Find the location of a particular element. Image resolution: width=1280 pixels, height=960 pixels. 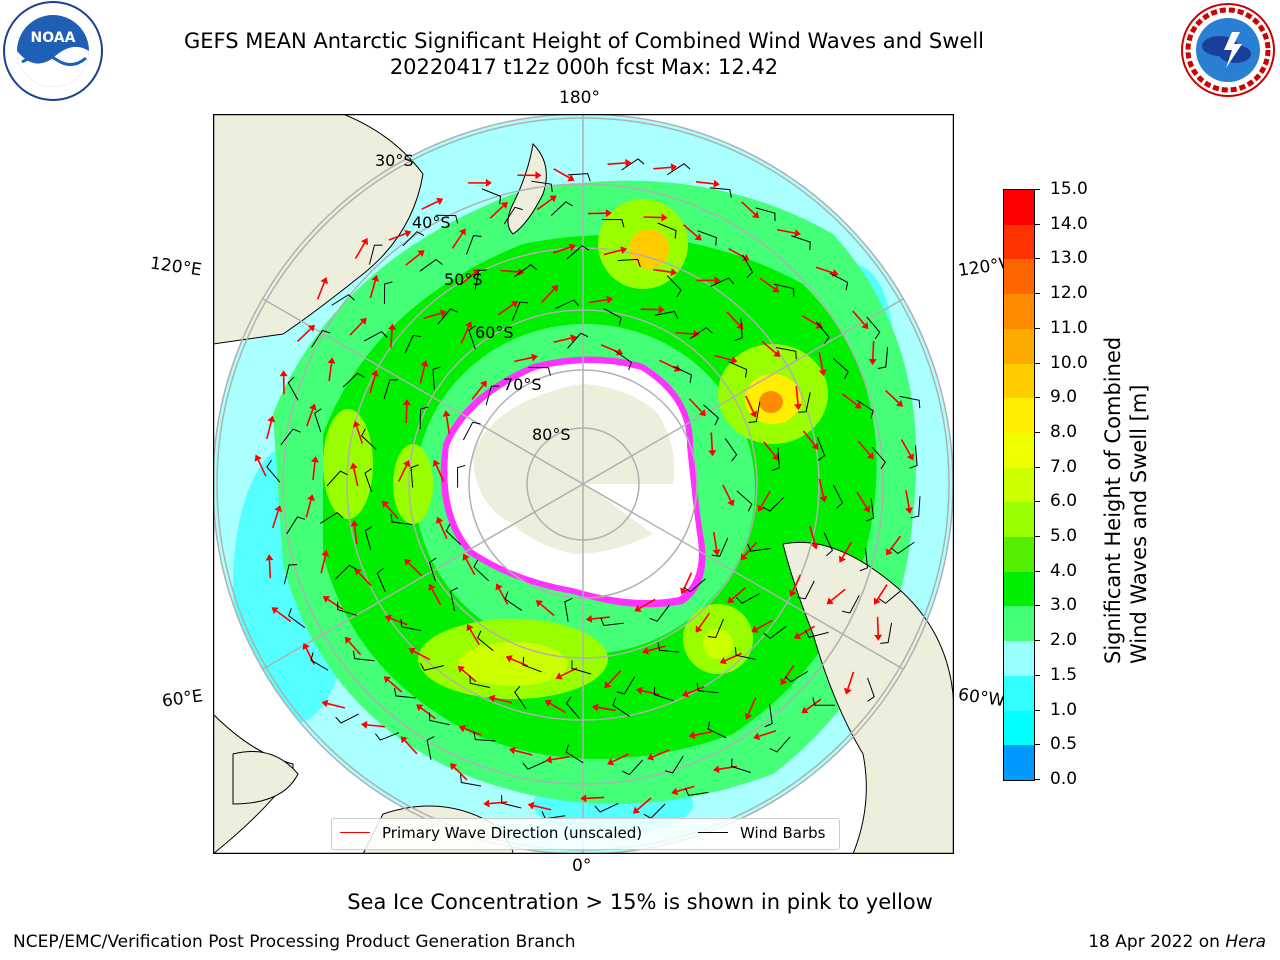

colorbar-tick-label: 3.0 is located at coordinates (1064, 605).